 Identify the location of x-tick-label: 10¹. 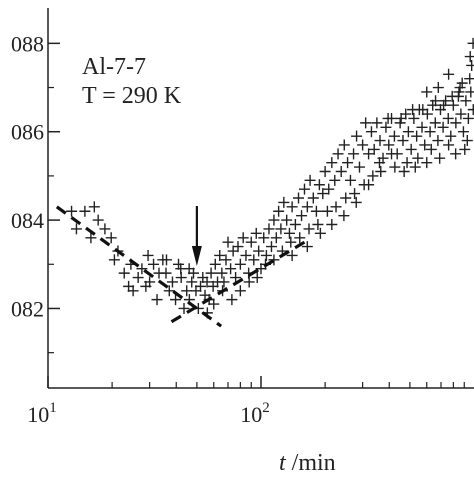
(42, 413).